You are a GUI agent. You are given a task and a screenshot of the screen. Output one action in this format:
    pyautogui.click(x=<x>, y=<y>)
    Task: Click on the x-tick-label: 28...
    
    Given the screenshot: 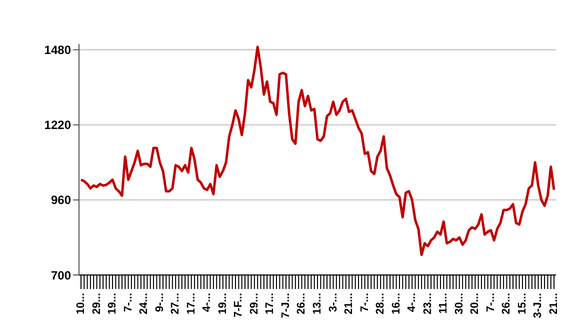 What is the action you would take?
    pyautogui.click(x=380, y=303)
    